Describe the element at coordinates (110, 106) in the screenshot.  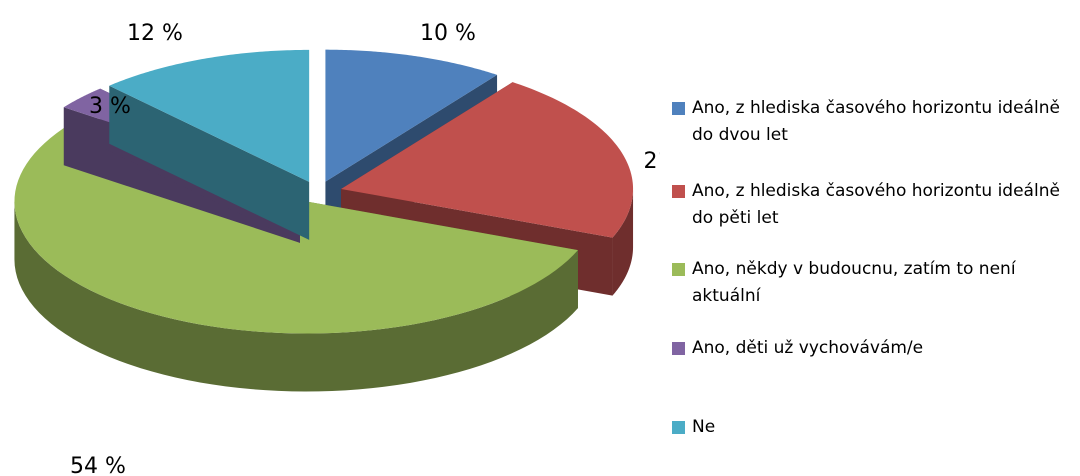
I see `data-label: 3 %` at that location.